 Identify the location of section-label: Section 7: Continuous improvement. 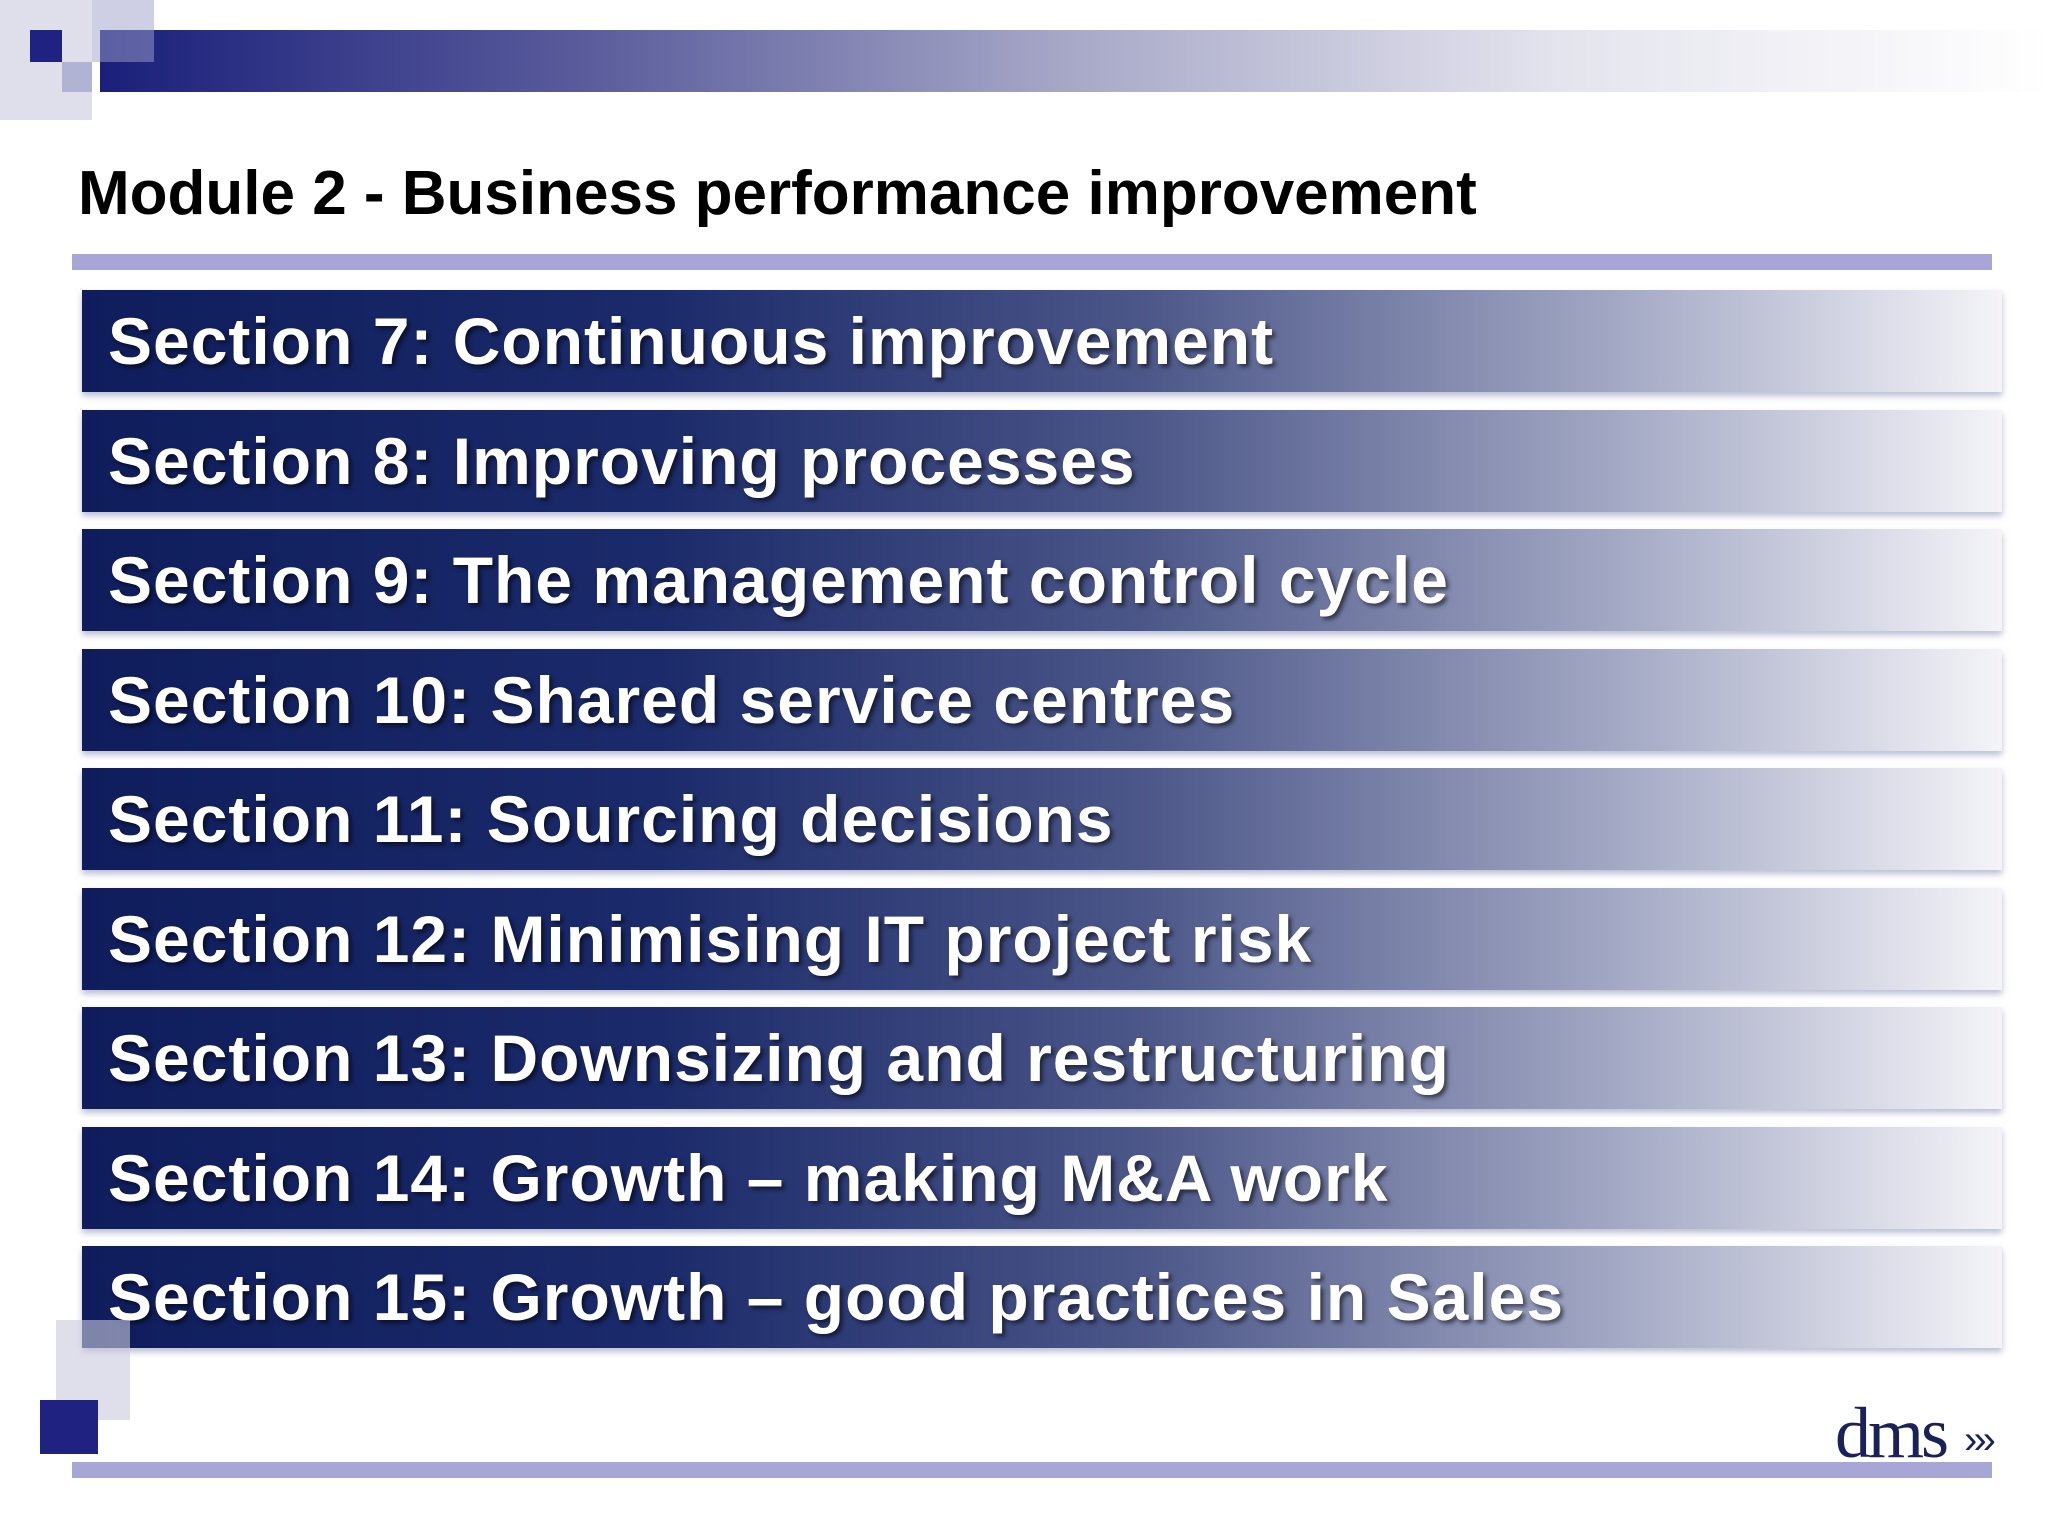
(691, 341).